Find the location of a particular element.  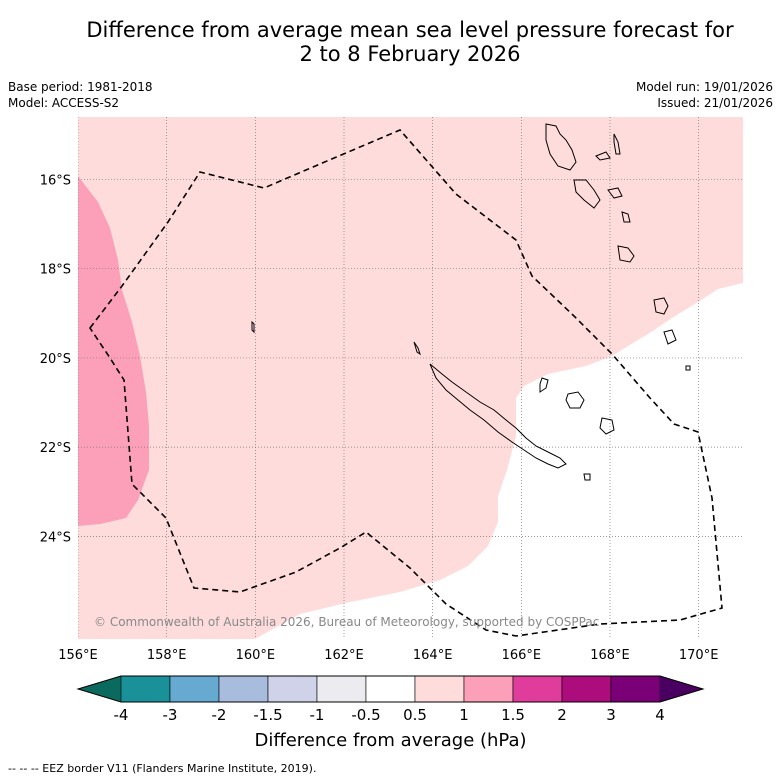

lon-label: 156°E is located at coordinates (78, 655).